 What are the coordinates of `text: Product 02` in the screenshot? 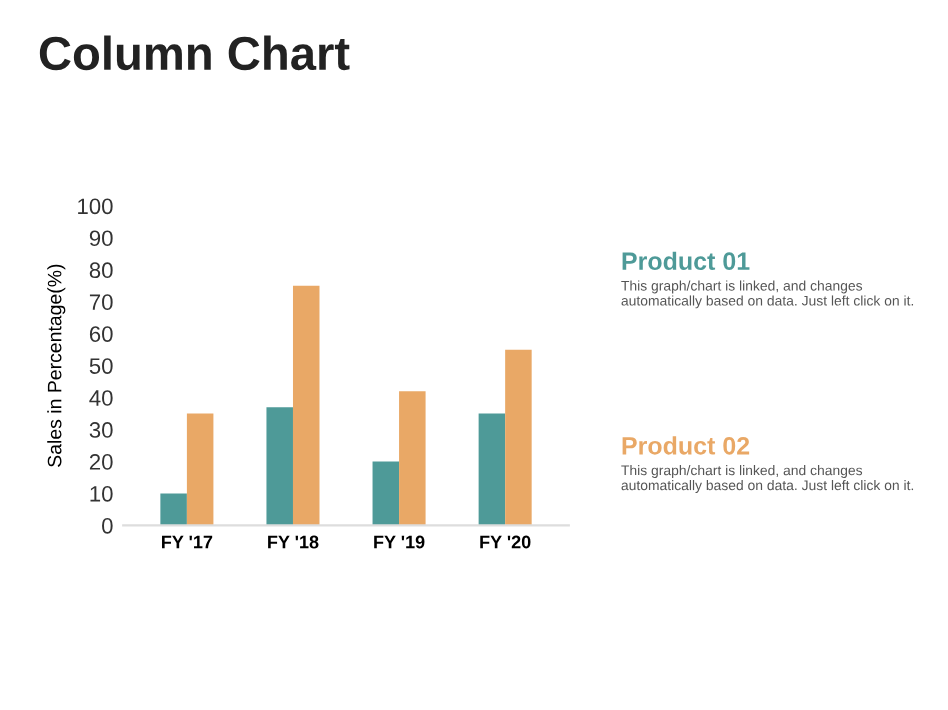 It's located at (686, 445).